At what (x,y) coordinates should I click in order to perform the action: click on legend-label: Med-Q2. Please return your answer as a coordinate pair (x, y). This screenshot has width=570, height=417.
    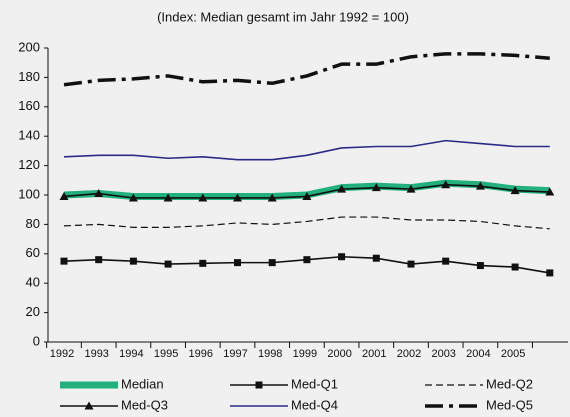
    Looking at the image, I should click on (509, 383).